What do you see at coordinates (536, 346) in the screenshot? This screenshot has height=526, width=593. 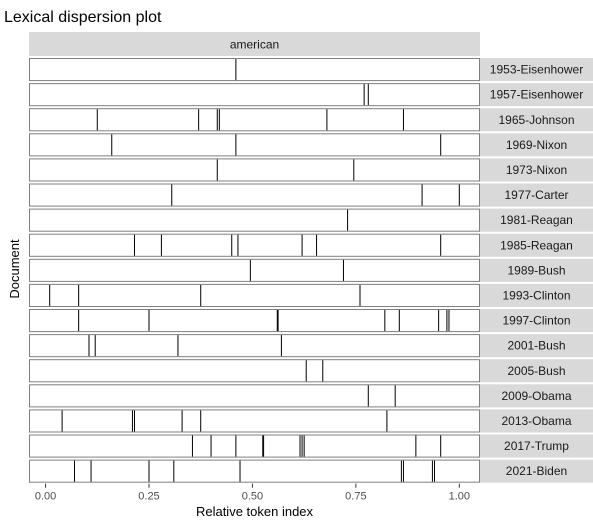 I see `document-label: 2001-Bush` at bounding box center [536, 346].